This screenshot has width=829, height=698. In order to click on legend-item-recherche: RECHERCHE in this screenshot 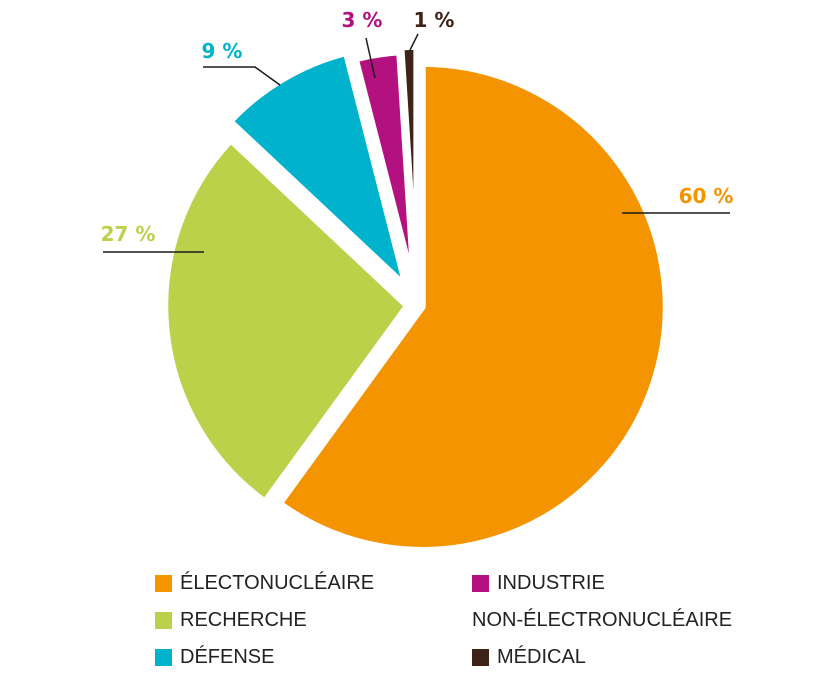, I will do `click(231, 620)`.